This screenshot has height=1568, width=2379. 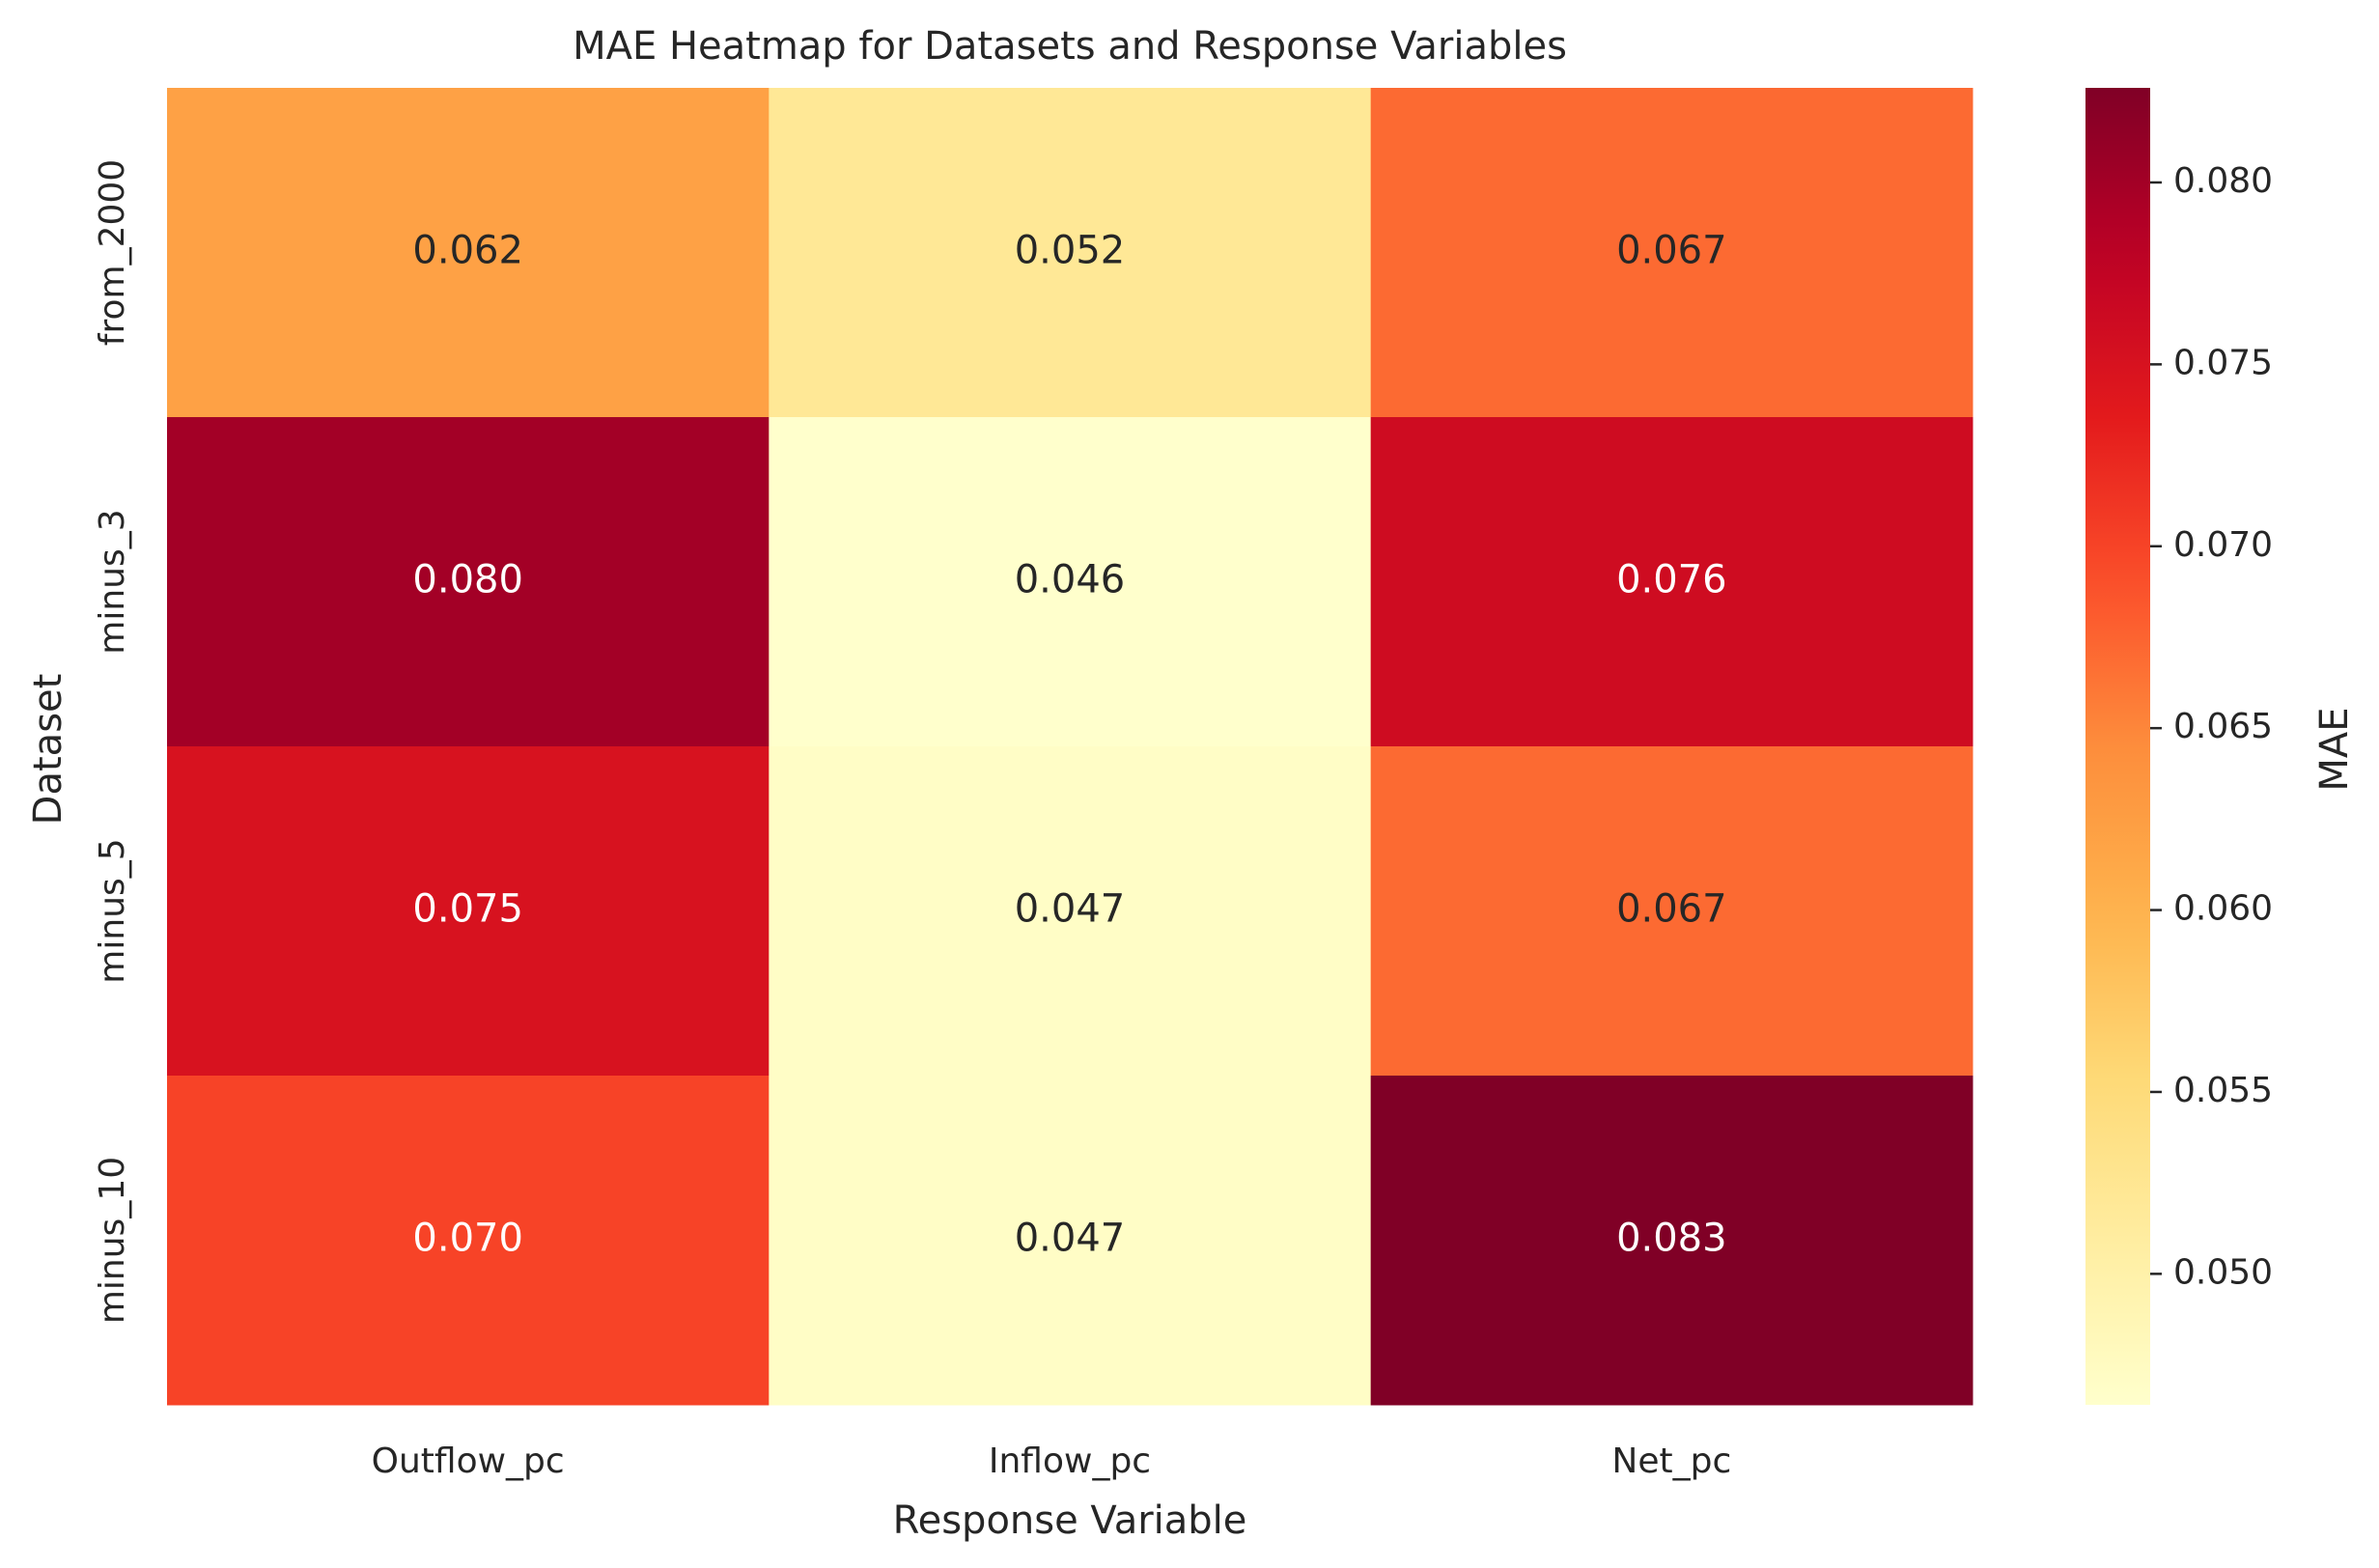 What do you see at coordinates (48, 750) in the screenshot?
I see `y-axis-label: Dataset` at bounding box center [48, 750].